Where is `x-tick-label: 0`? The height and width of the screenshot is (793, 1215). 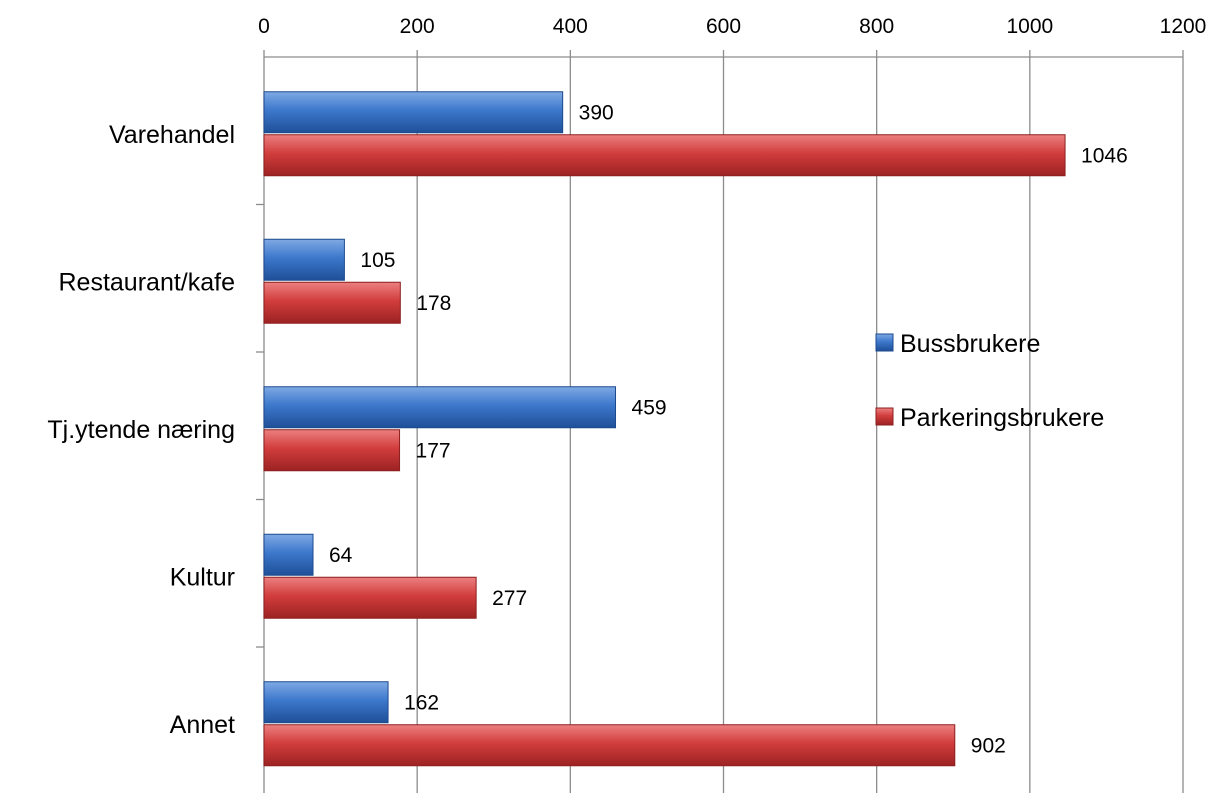
x-tick-label: 0 is located at coordinates (264, 26).